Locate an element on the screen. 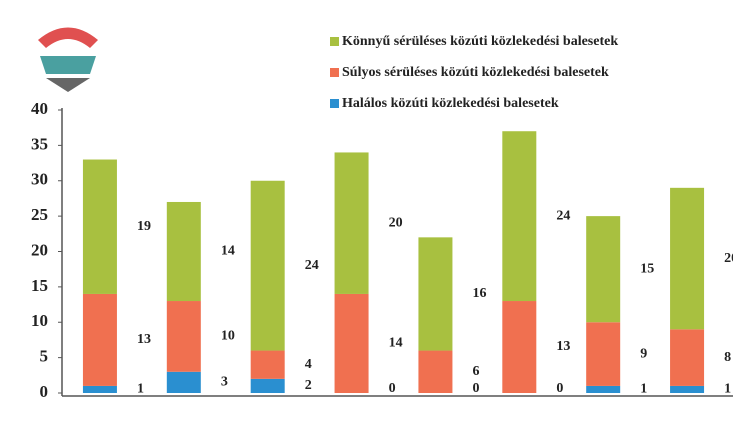  legend-label: Halálos közúti közlekedési balesetek is located at coordinates (450, 103).